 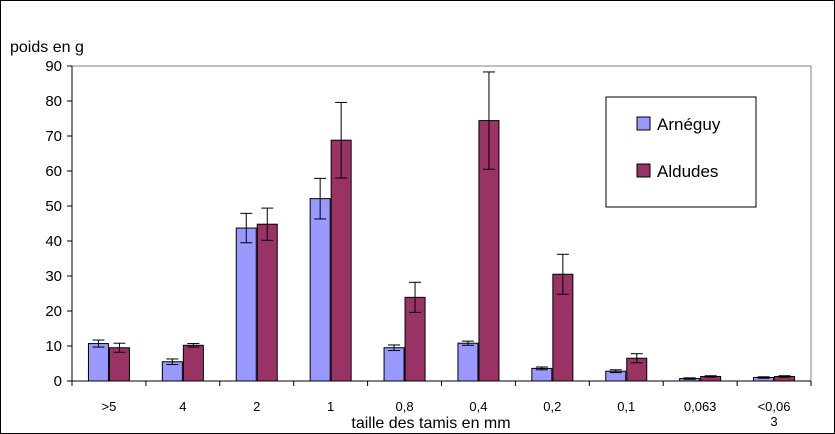 I want to click on category-labels: >5 4 2 1 0,8 0,4 0,2 0,1 0,063 <0,06 3, so click(x=446, y=414).